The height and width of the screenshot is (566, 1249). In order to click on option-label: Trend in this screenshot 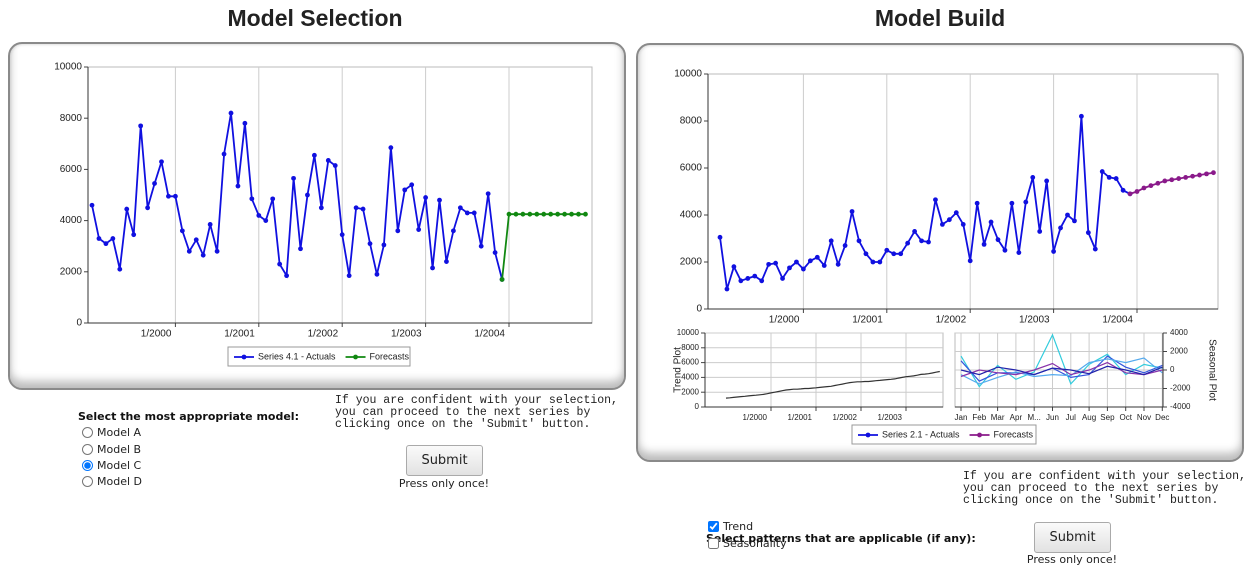, I will do `click(738, 526)`.